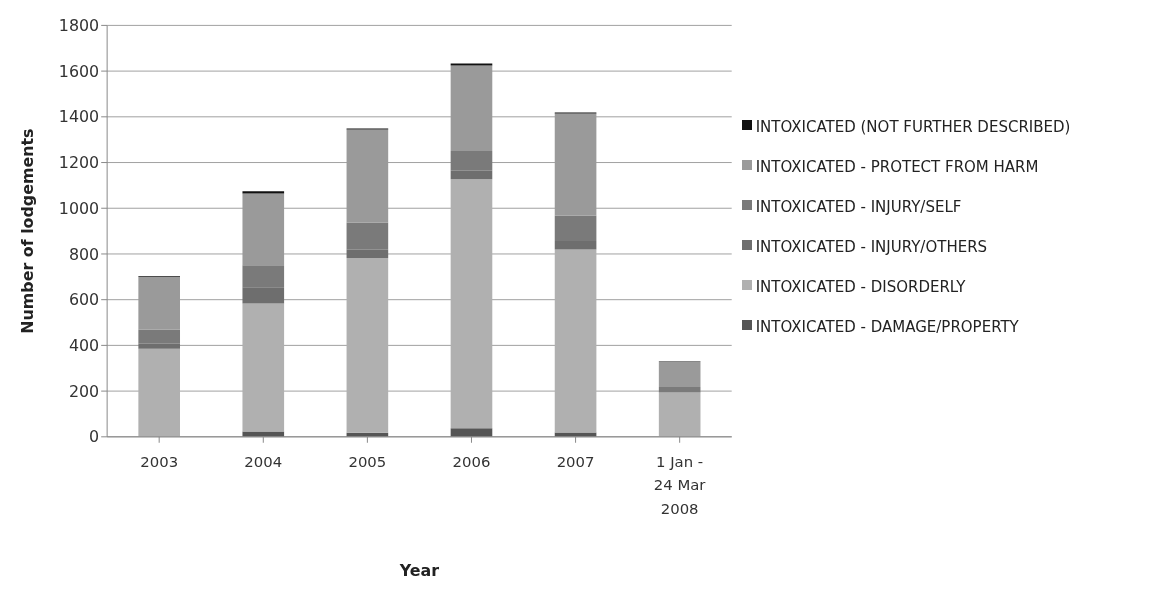 Image resolution: width=1168 pixels, height=599 pixels. Describe the element at coordinates (680, 485) in the screenshot. I see `x-tick-label: 1 Jan - 24 Mar 2008` at that location.